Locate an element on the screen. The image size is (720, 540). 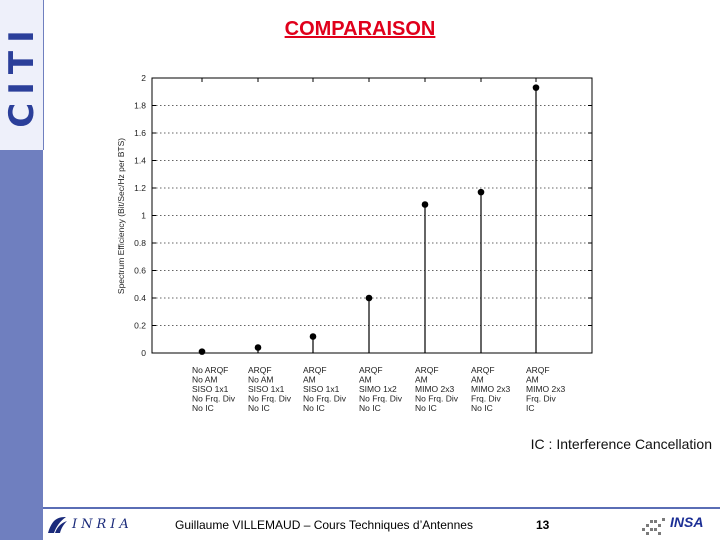
y-tick-label: 0.6 is located at coordinates (140, 271).